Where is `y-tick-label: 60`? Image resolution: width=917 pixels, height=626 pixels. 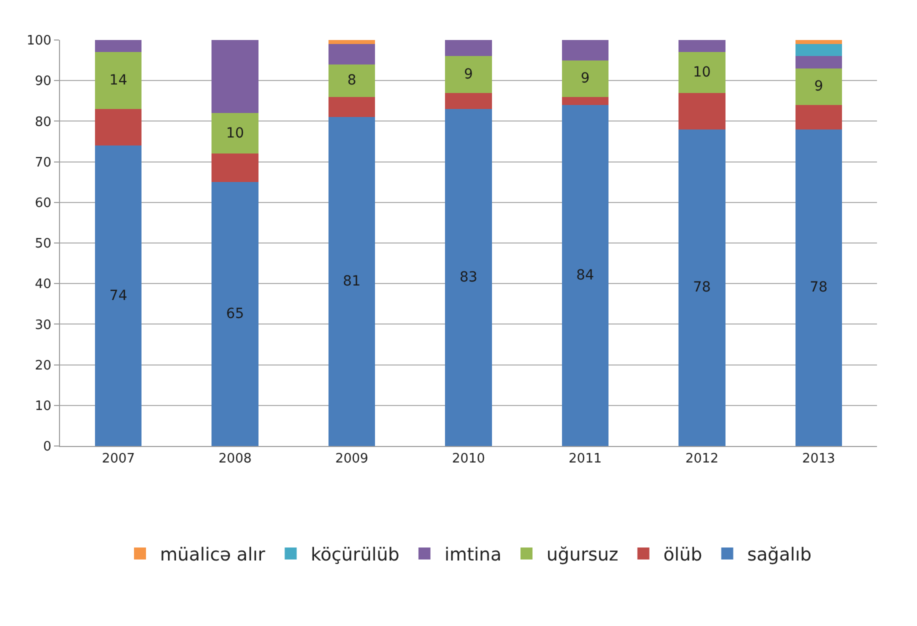
y-tick-label: 60 is located at coordinates (43, 203).